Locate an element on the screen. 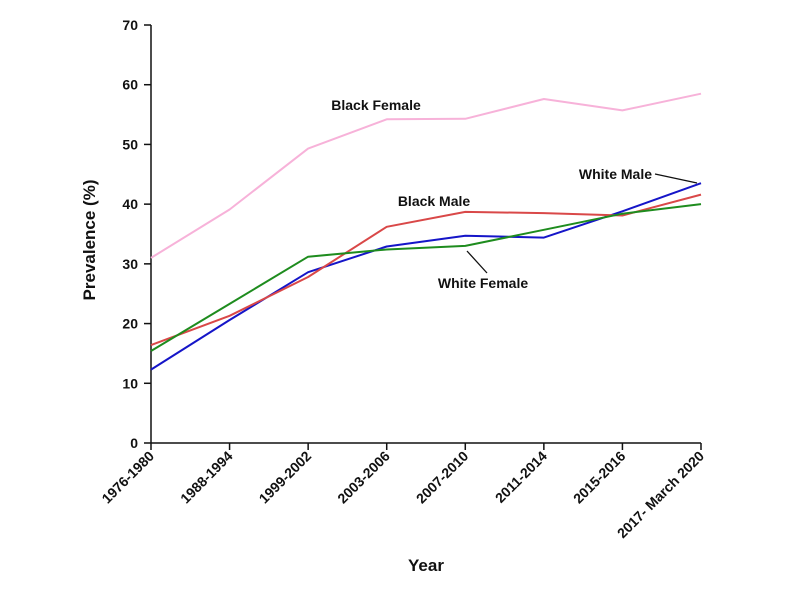 Image resolution: width=792 pixels, height=594 pixels. leader-line-white-female is located at coordinates (477, 262).